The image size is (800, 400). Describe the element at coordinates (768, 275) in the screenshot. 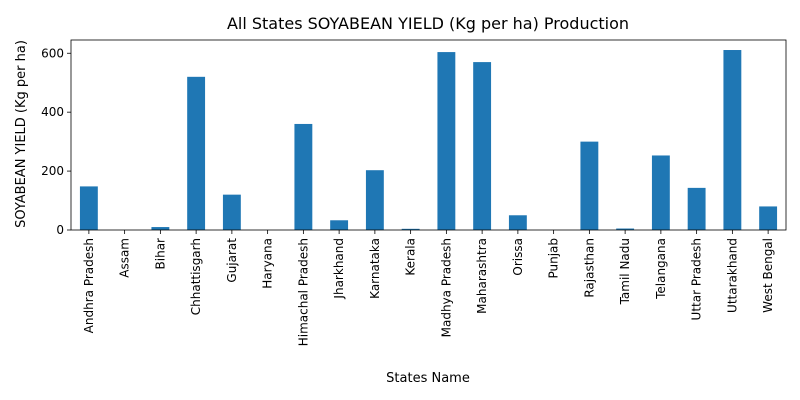

I see `x-tick-label: West Bengal` at that location.